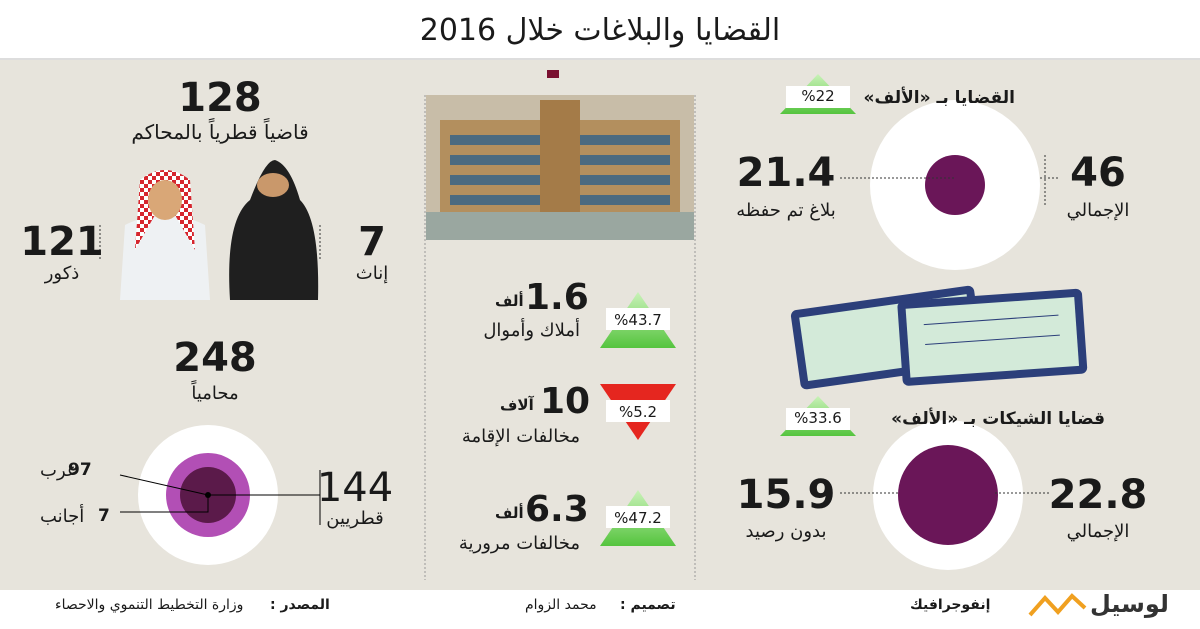  I want to click on cheques-bounced-value: 15.9, so click(786, 495).